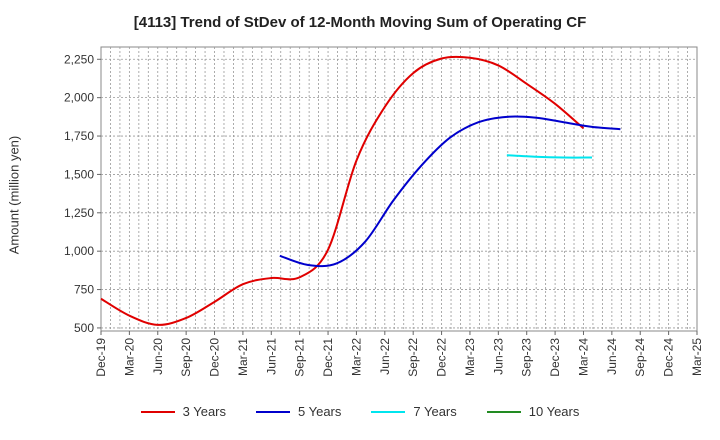  I want to click on x-tick-label: Dec-19, so click(101, 357).